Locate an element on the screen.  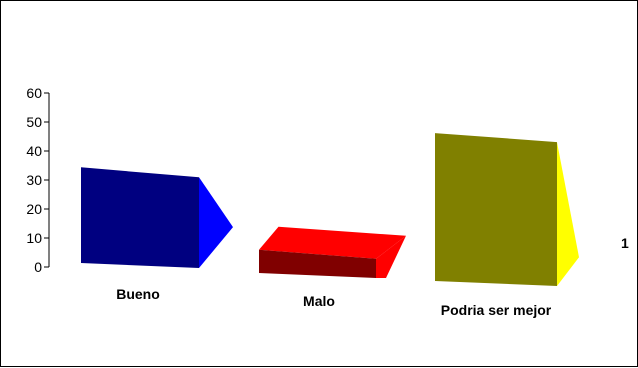
bar-side-bueno is located at coordinates (216, 222).